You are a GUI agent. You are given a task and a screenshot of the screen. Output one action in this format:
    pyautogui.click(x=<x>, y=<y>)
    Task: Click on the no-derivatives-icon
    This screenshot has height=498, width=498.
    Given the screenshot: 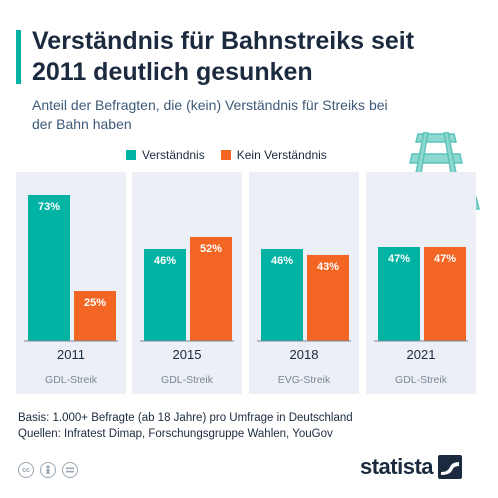 What is the action you would take?
    pyautogui.click(x=70, y=470)
    